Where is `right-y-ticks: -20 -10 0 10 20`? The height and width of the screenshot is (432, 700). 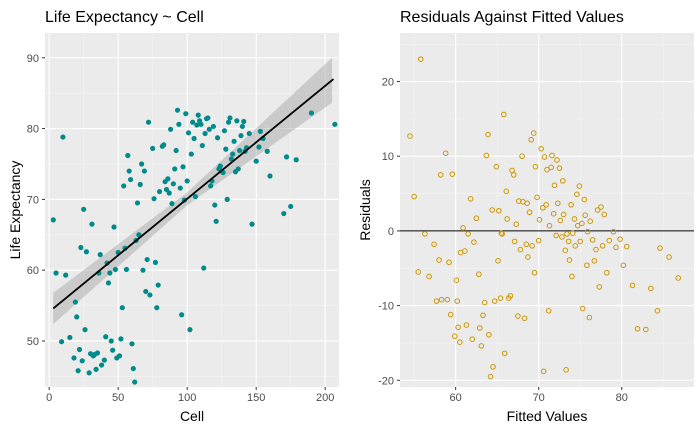 right-y-ticks: -20 -10 0 10 20 is located at coordinates (389, 232).